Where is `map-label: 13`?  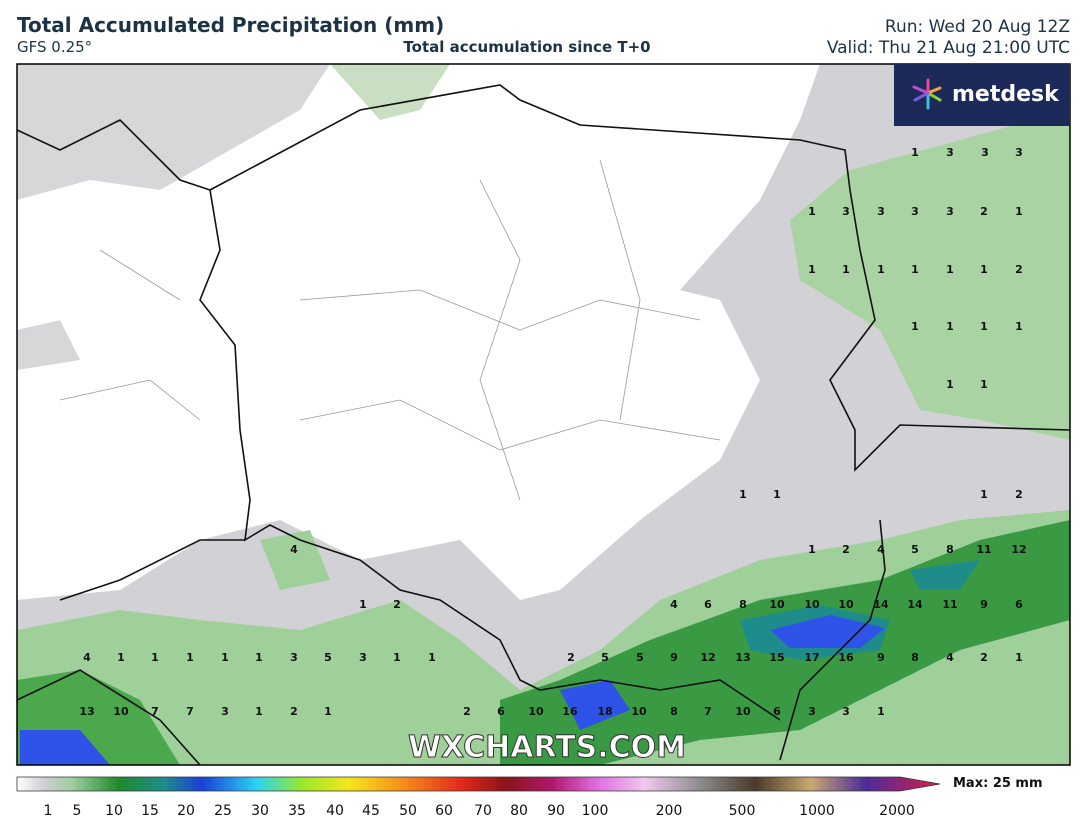 map-label: 13 is located at coordinates (86, 711).